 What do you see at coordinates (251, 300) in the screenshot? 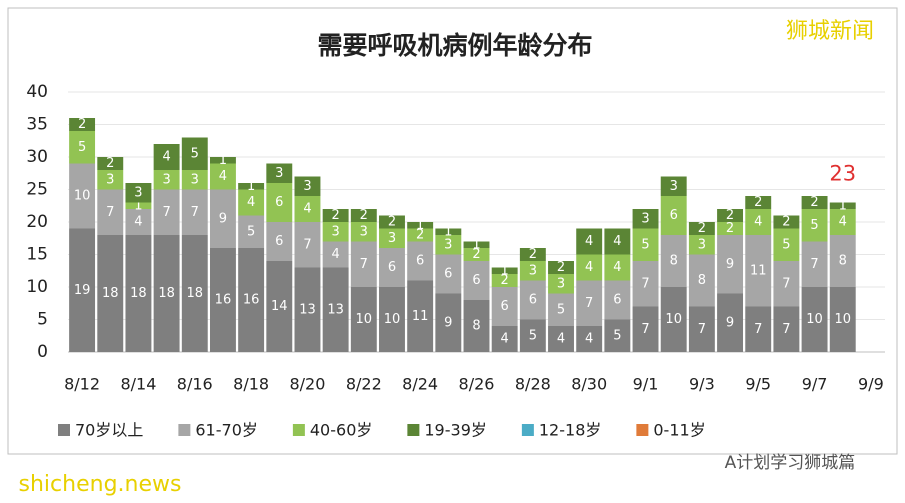
I see `data-label: 16` at bounding box center [251, 300].